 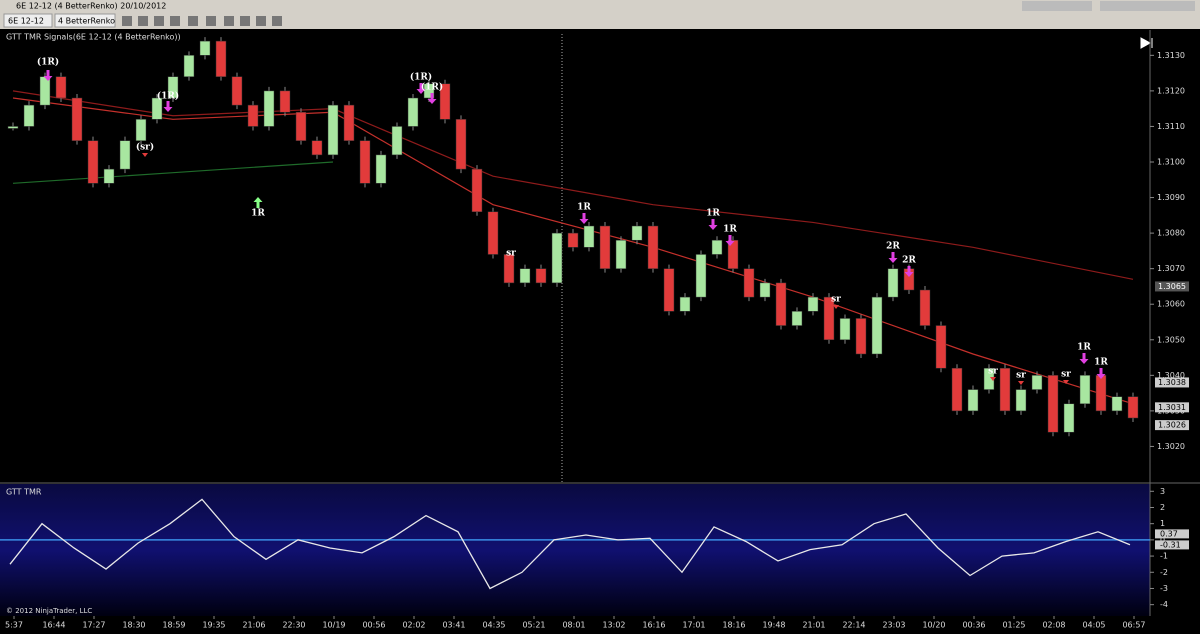 What do you see at coordinates (773, 625) in the screenshot?
I see `x-tick-label: 19:48` at bounding box center [773, 625].